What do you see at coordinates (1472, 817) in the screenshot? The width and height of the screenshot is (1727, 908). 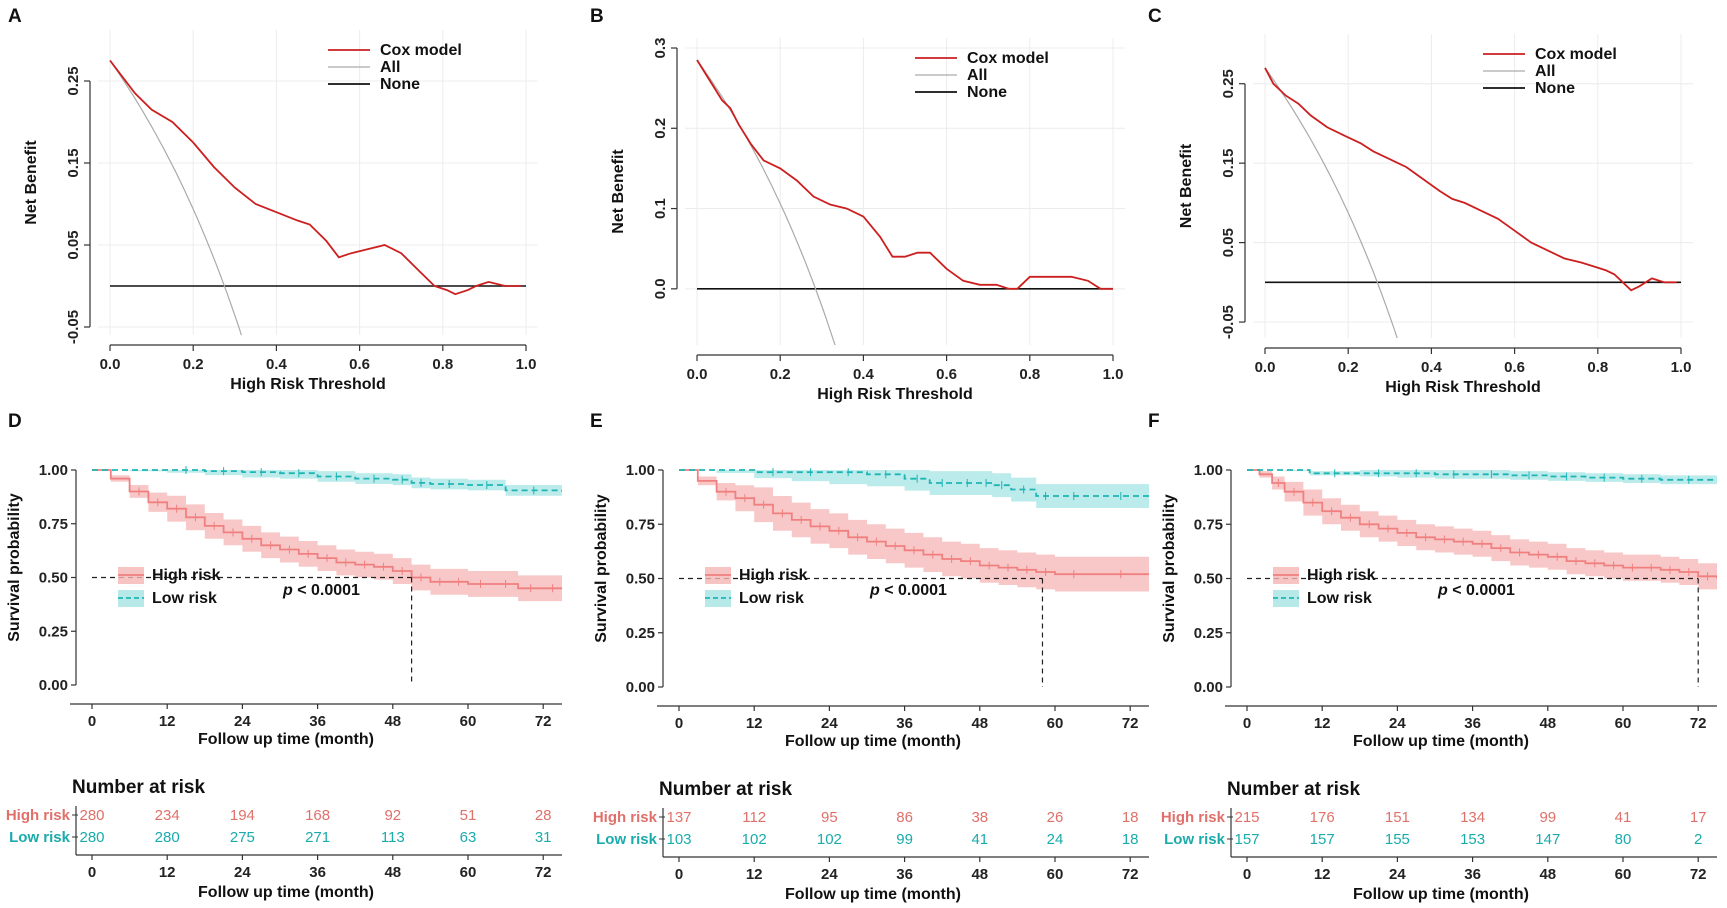 I see `risk-cell: 134` at bounding box center [1472, 817].